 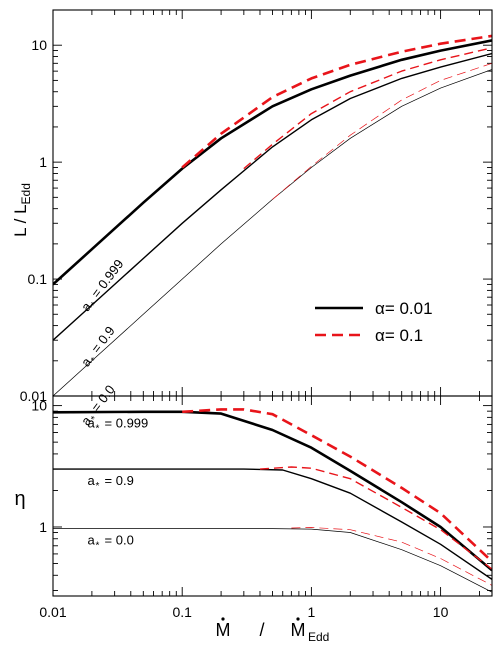 What do you see at coordinates (26, 193) in the screenshot?
I see `y-label-subscript: Edd` at bounding box center [26, 193].